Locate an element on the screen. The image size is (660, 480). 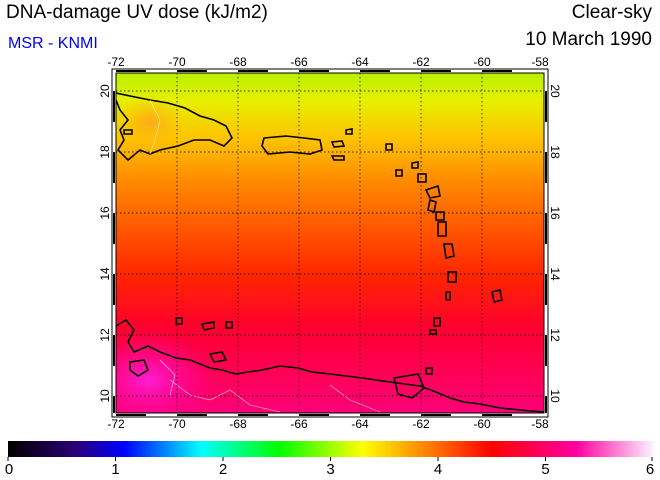
lon-tick-bottom: -72 is located at coordinates (116, 424).